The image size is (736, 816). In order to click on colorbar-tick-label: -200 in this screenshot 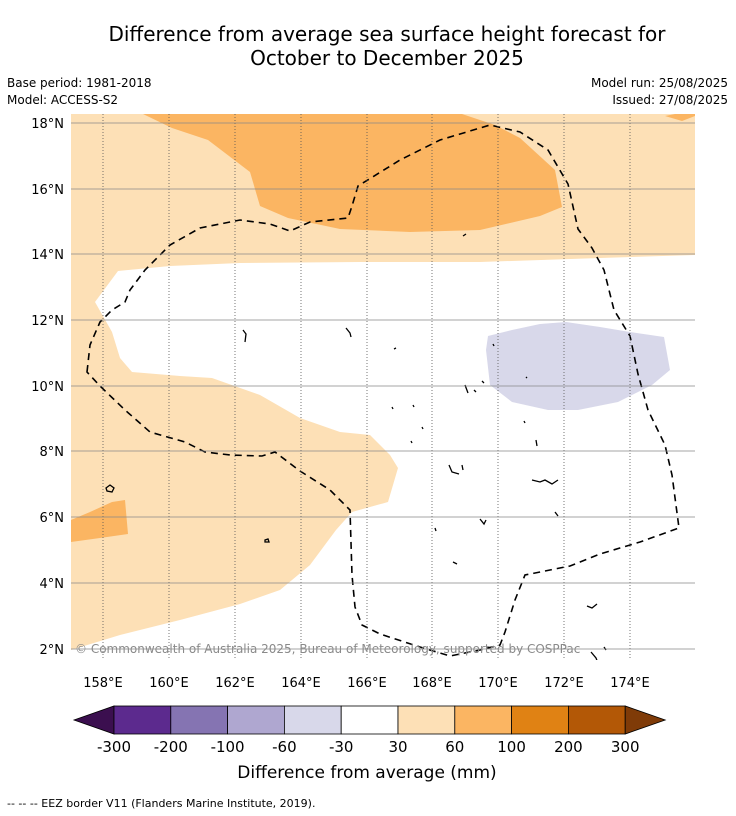, I will do `click(171, 747)`.